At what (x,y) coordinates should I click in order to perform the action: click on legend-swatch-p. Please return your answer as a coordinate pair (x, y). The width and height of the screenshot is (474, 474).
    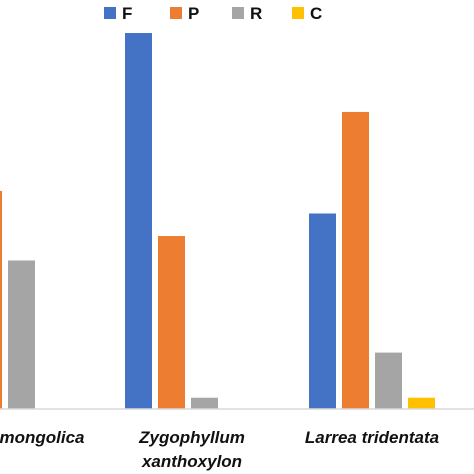
    Looking at the image, I should click on (176, 13).